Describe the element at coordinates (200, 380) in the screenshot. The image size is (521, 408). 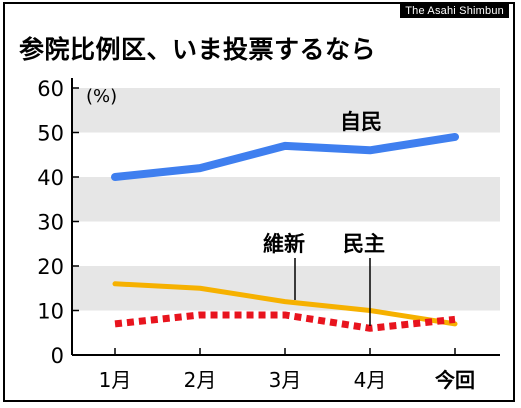
I see `x-tick-label: 2月` at that location.